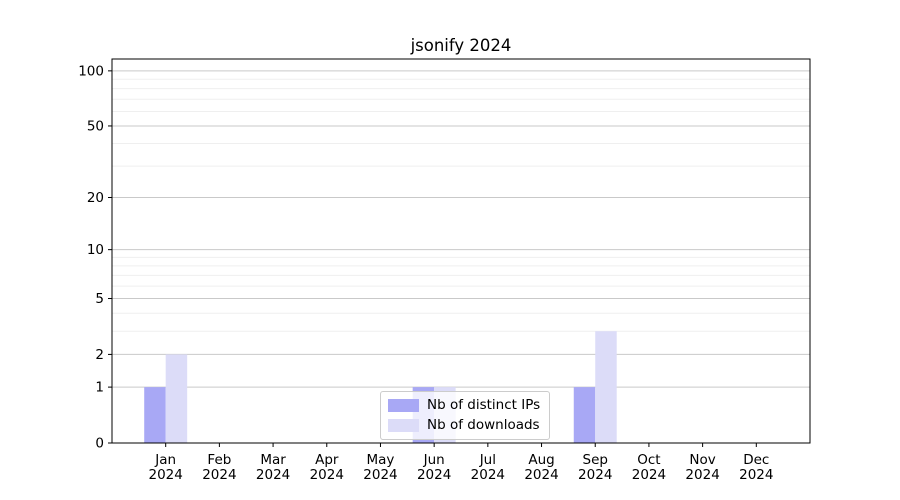 The height and width of the screenshot is (500, 900). I want to click on bar-jan-series0, so click(155, 415).